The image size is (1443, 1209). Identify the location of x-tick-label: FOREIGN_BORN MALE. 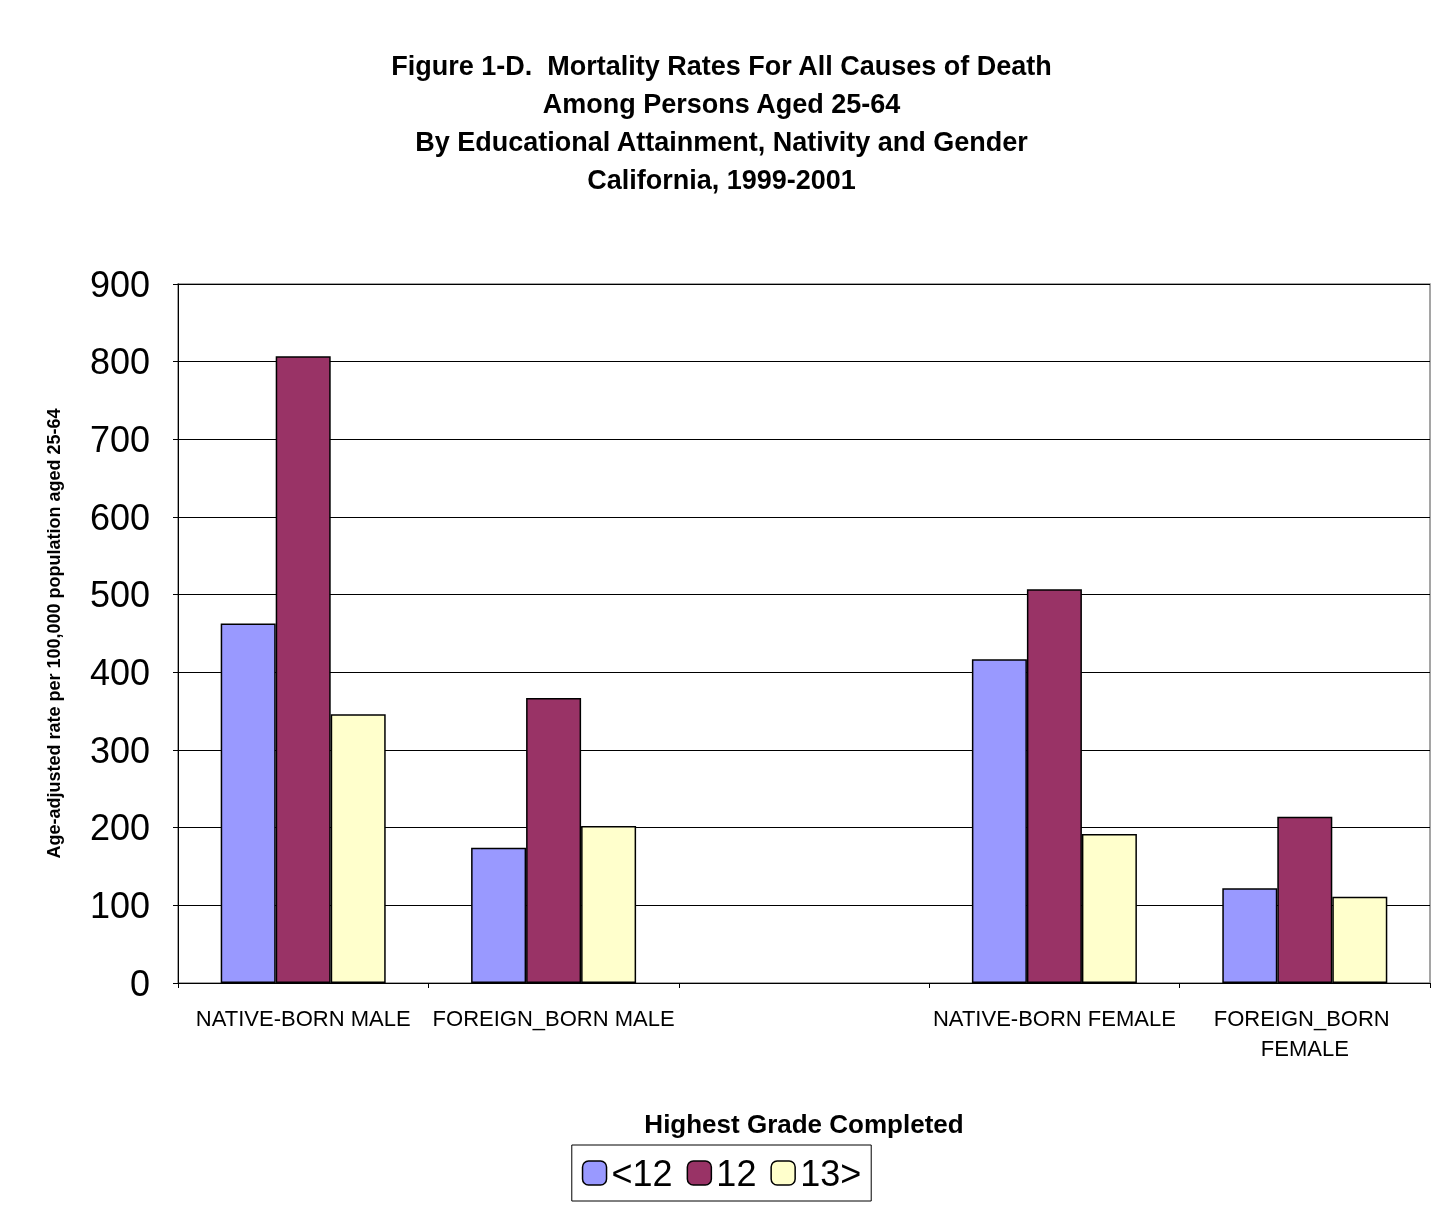
(553, 1018).